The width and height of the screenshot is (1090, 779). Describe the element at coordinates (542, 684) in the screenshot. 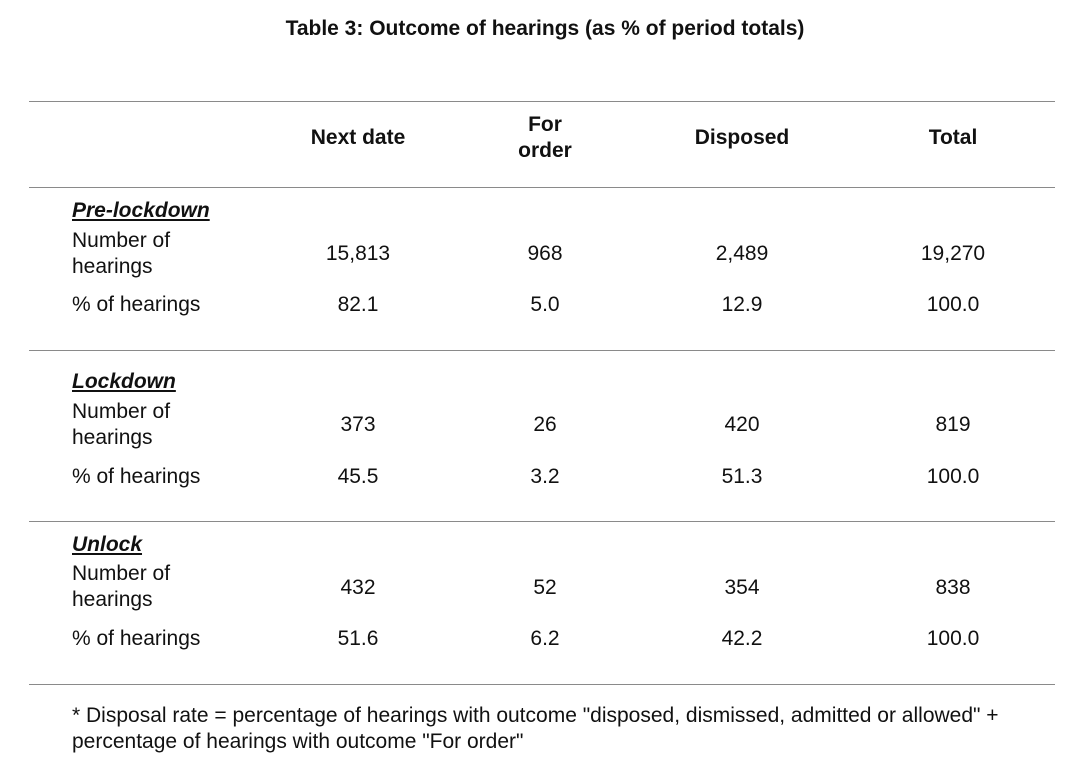

I see `table-bottom-rule` at that location.